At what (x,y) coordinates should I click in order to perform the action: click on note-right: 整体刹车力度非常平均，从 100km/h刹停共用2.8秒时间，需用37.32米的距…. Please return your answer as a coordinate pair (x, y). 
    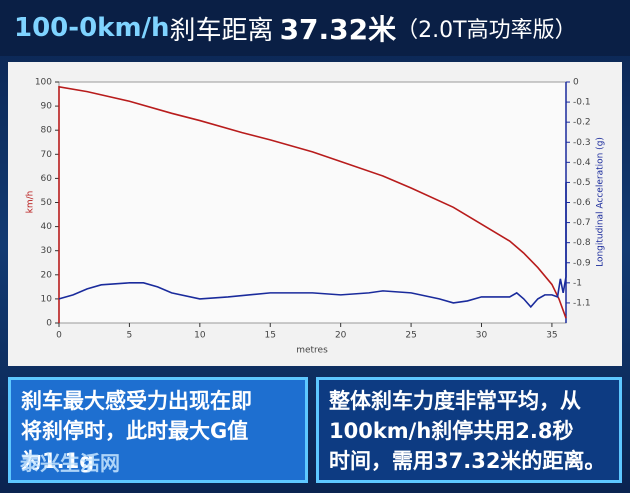
    Looking at the image, I should click on (469, 430).